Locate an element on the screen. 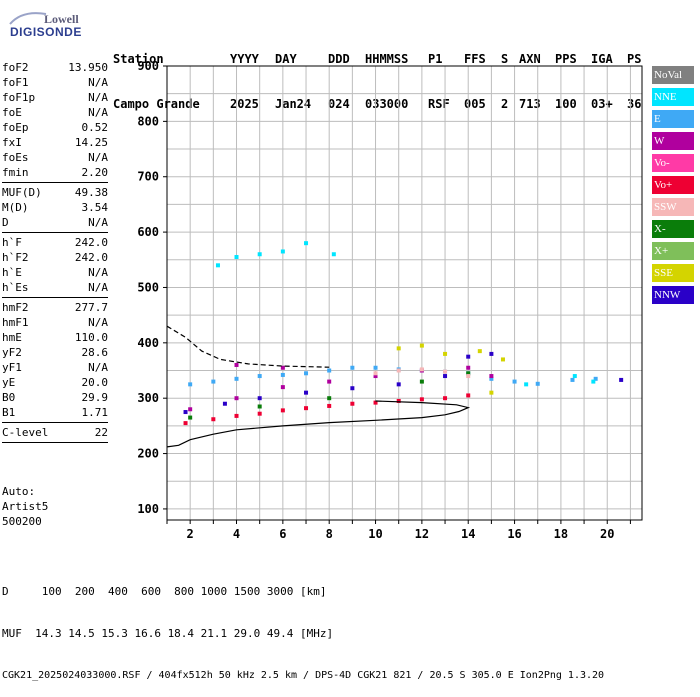  y-tick-label: 100 is located at coordinates (148, 509).